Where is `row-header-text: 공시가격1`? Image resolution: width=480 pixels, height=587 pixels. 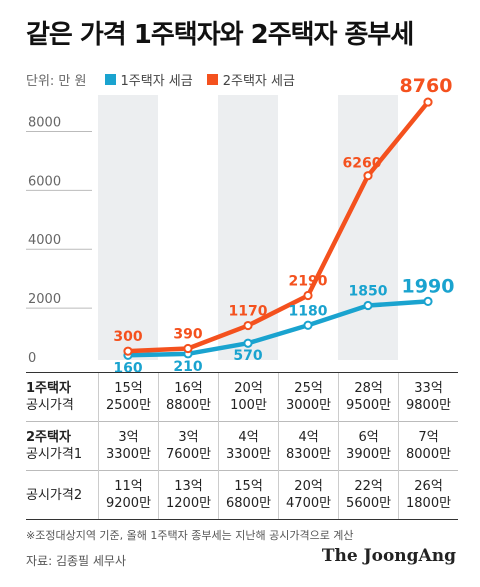
row-header-text: 공시가격1 is located at coordinates (54, 454).